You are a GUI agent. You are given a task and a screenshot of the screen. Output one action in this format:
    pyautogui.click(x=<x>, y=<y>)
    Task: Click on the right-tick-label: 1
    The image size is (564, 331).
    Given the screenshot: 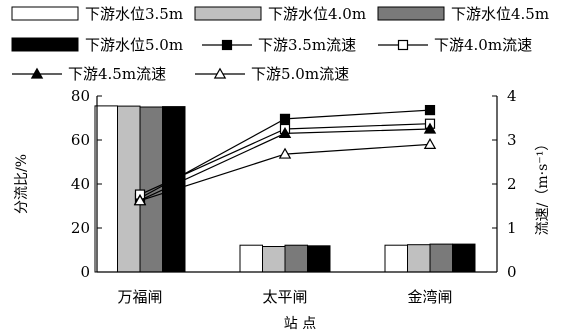 What is the action you would take?
    pyautogui.click(x=512, y=228)
    